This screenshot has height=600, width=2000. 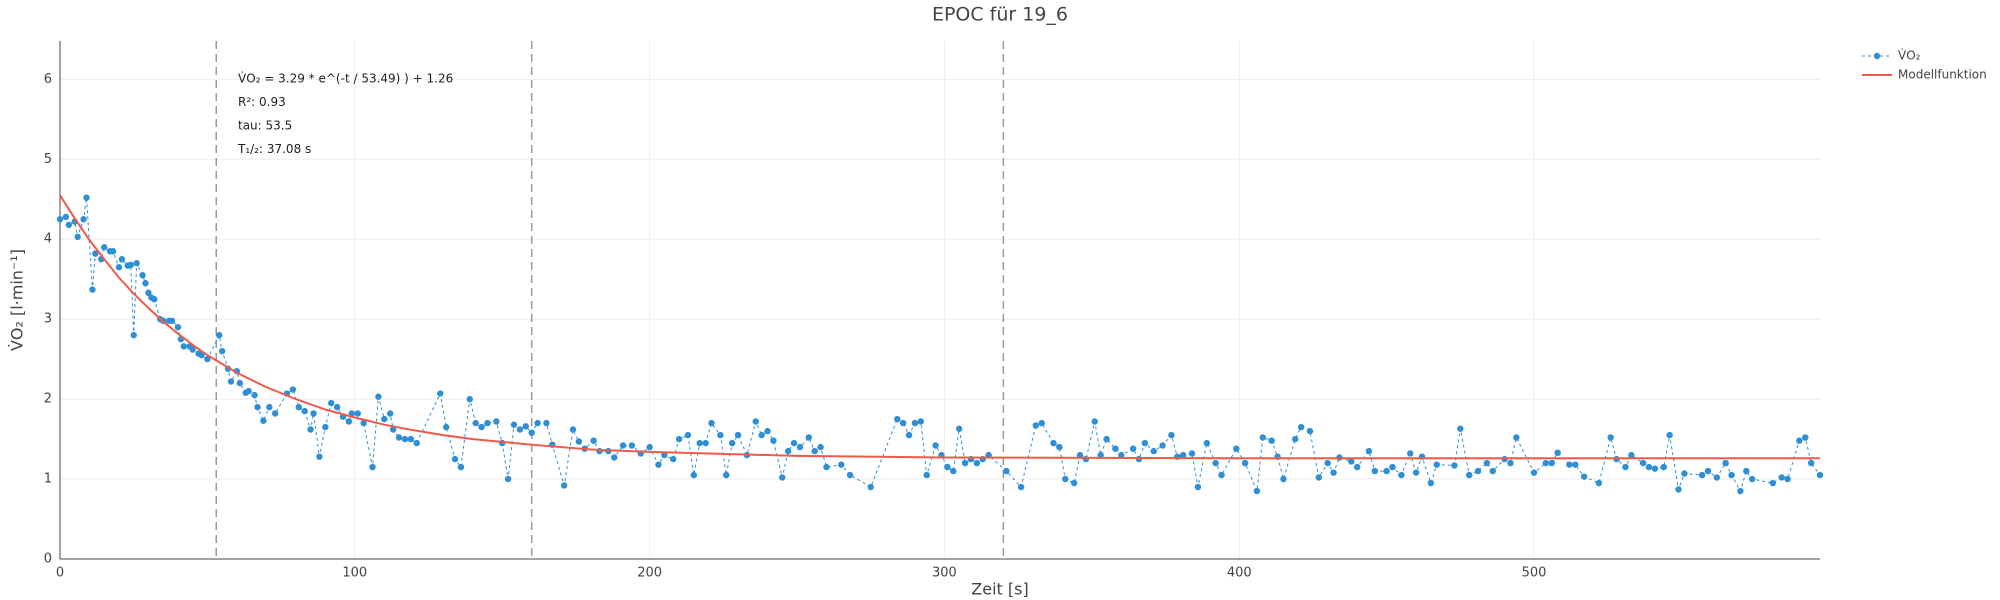 I want to click on annotation: V̇O₂ = 3.29 * e^(-t / 53.49) ) + 1.26, so click(x=345, y=78).